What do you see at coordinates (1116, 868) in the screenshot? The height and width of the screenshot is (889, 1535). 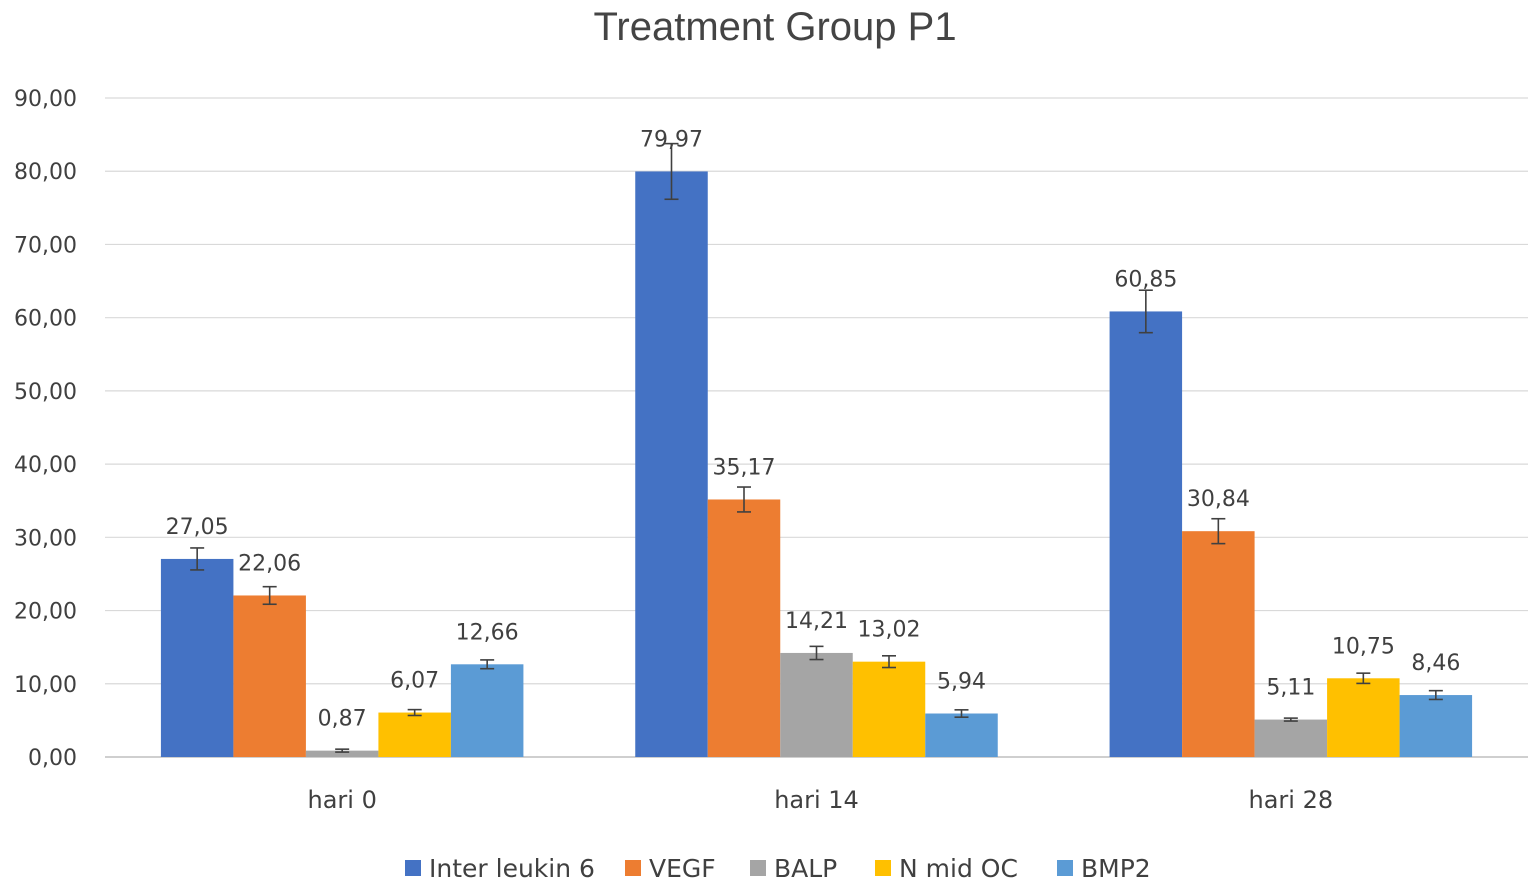 I see `legend-label: BMP2` at bounding box center [1116, 868].